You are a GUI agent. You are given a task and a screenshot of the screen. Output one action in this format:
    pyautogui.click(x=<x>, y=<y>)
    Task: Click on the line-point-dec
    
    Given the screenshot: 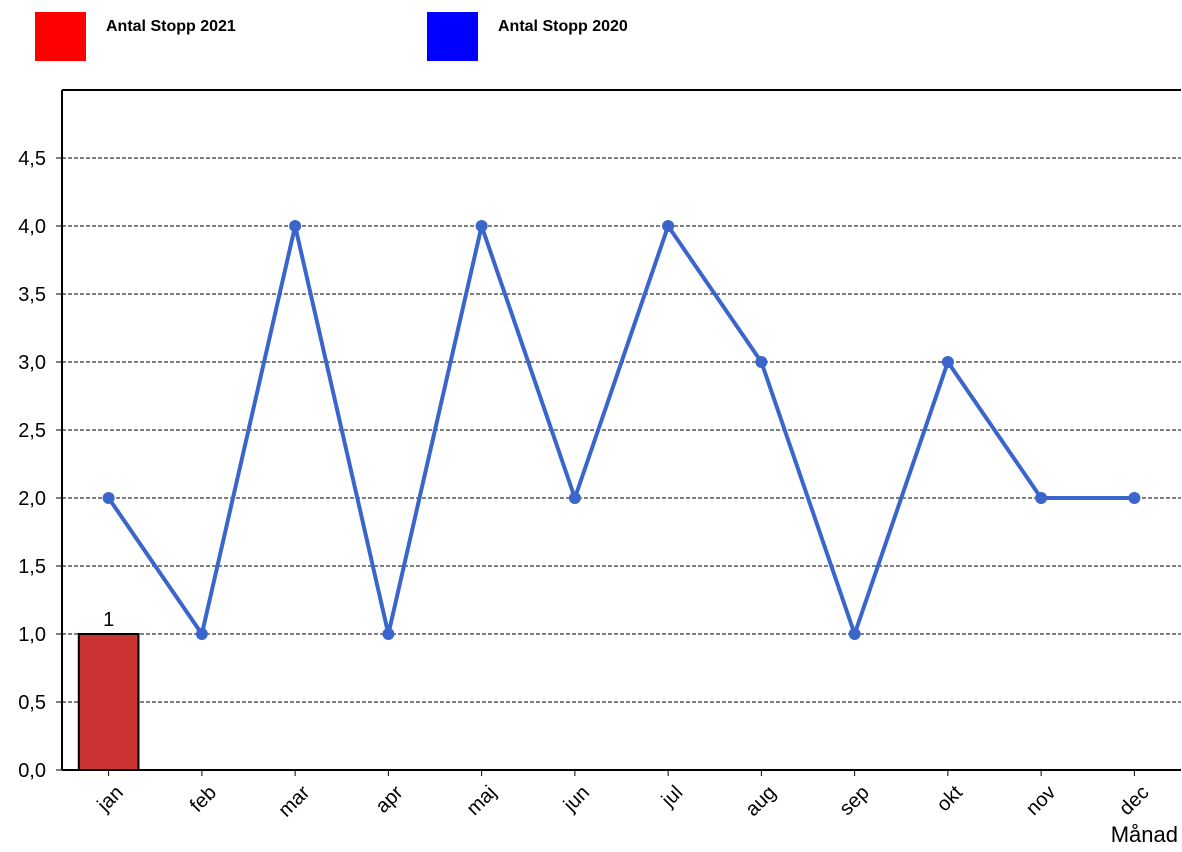 What is the action you would take?
    pyautogui.click(x=1134, y=498)
    